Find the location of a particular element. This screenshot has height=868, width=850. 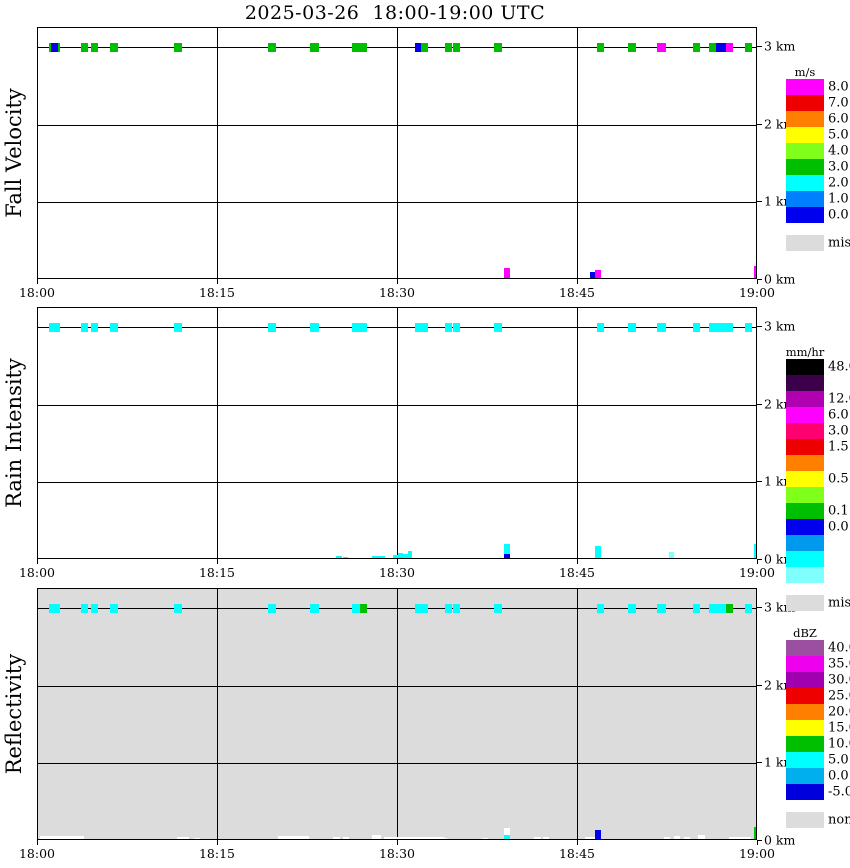

panel-ylabel-fall-velocity: Fall Velocity is located at coordinates (14, 153).